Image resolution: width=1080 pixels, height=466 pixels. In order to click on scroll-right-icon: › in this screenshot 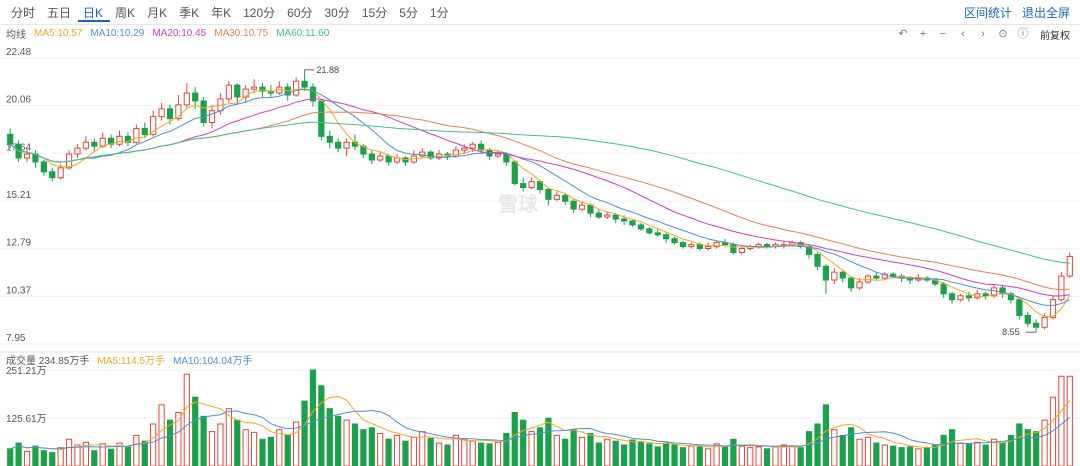, I will do `click(983, 34)`.